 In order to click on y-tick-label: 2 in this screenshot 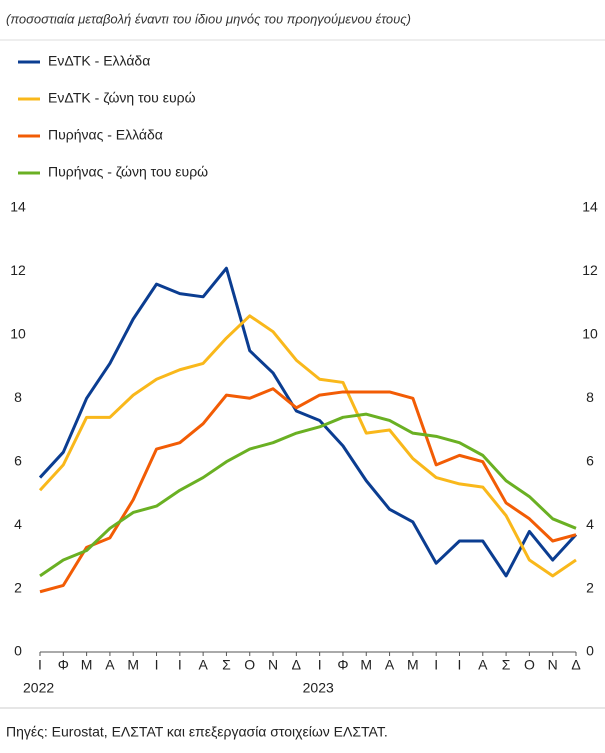, I will do `click(18, 587)`.